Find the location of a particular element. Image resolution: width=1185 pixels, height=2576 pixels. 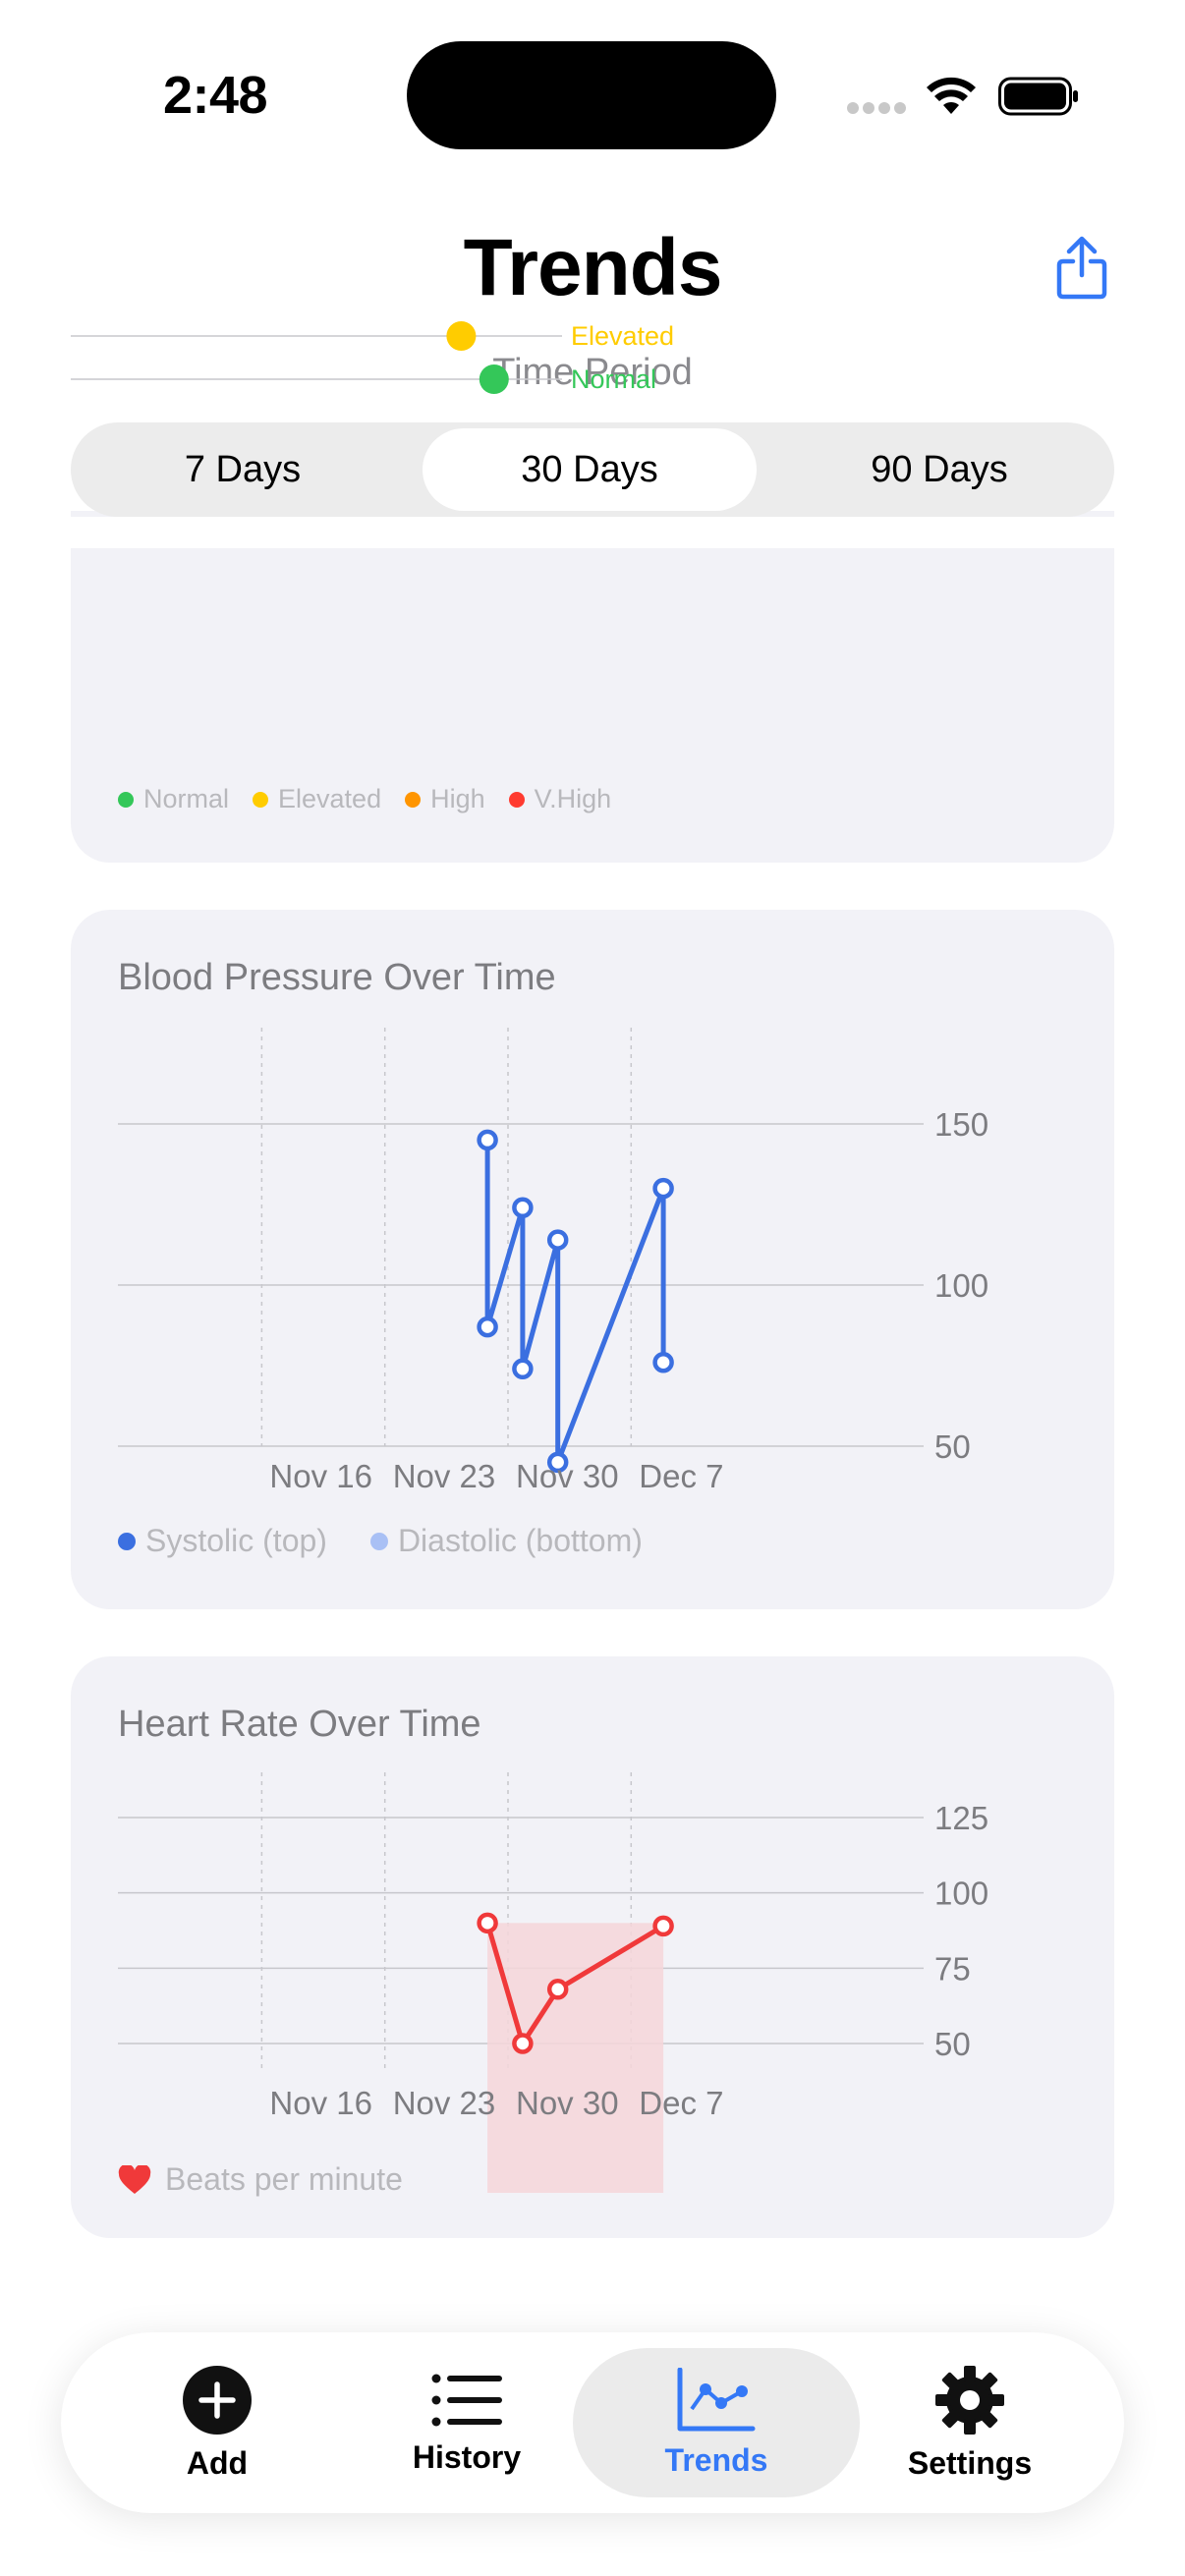

tab-label: History is located at coordinates (467, 2456).